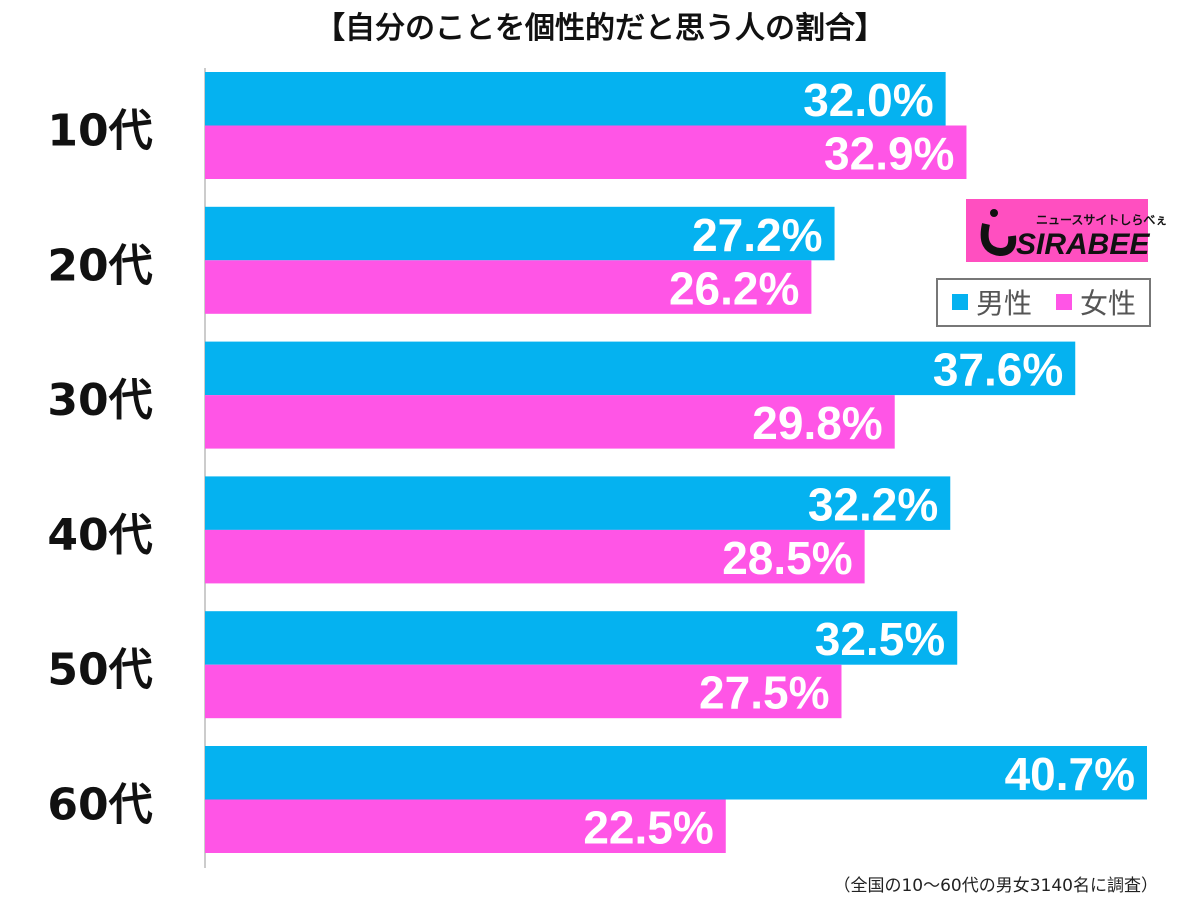  Describe the element at coordinates (889, 154) in the screenshot. I see `data-label: 32.9%` at that location.